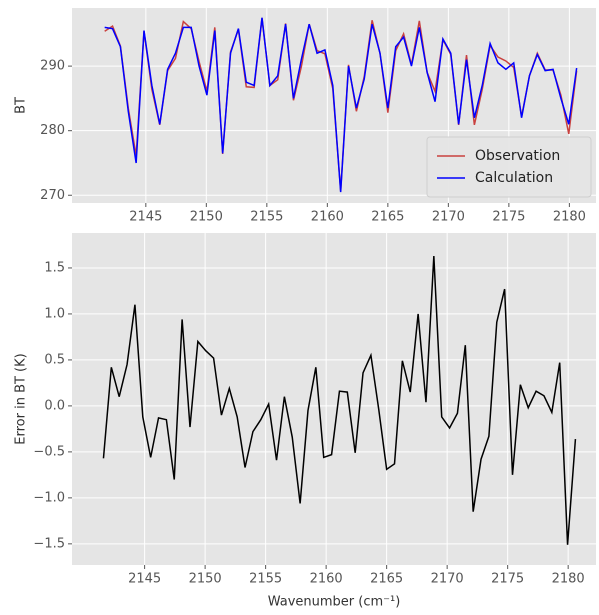 The image size is (599, 615). What do you see at coordinates (509, 167) in the screenshot?
I see `legend-box` at bounding box center [509, 167].